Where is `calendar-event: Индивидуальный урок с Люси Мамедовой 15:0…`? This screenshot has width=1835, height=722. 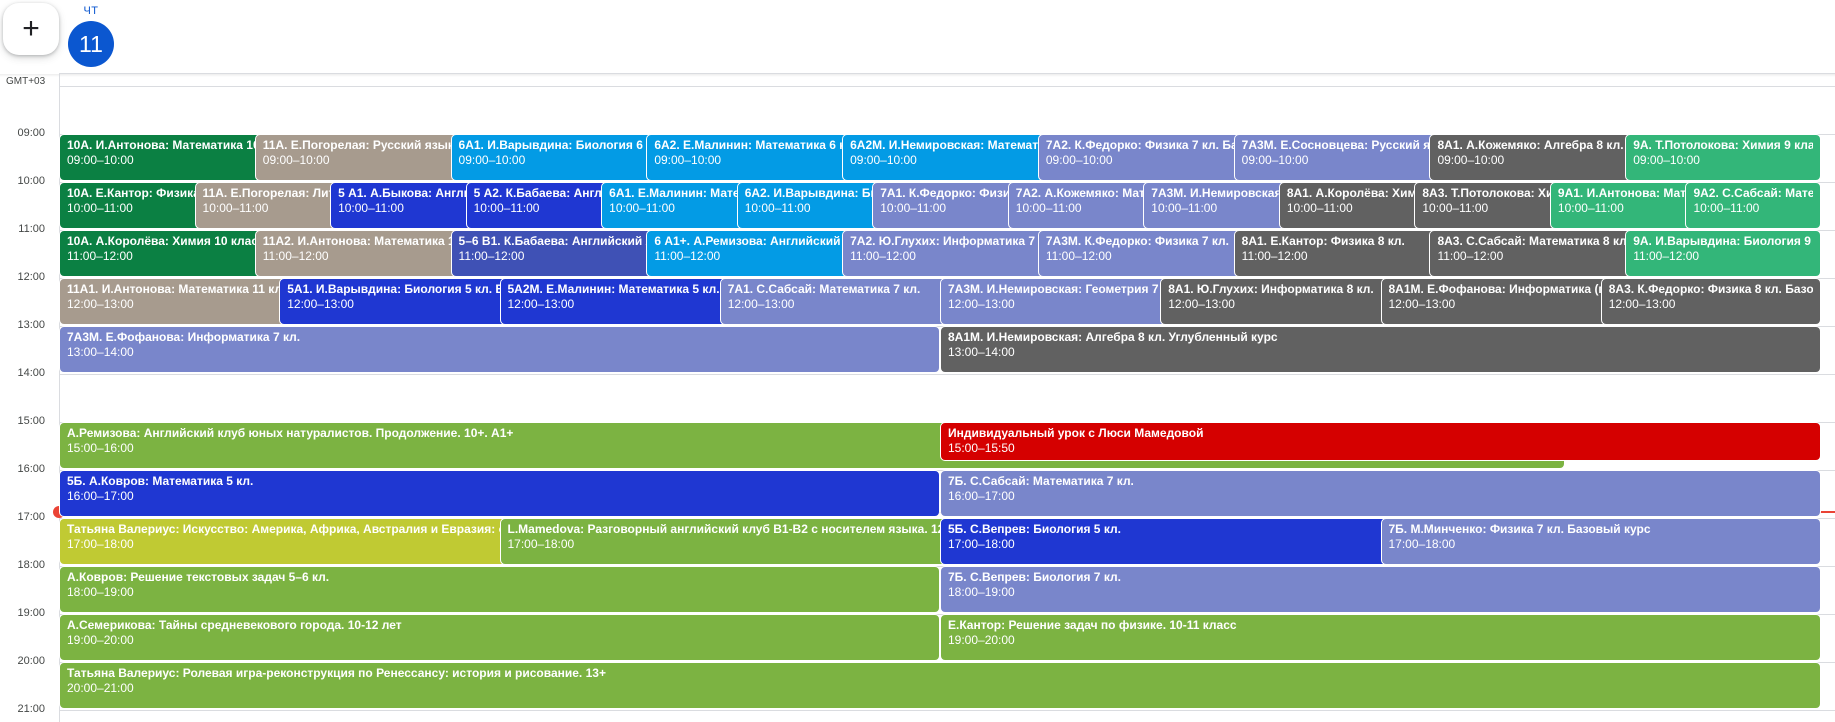
calendar-event: Индивидуальный урок с Люси Мамедовой 15:0… is located at coordinates (1380, 441).